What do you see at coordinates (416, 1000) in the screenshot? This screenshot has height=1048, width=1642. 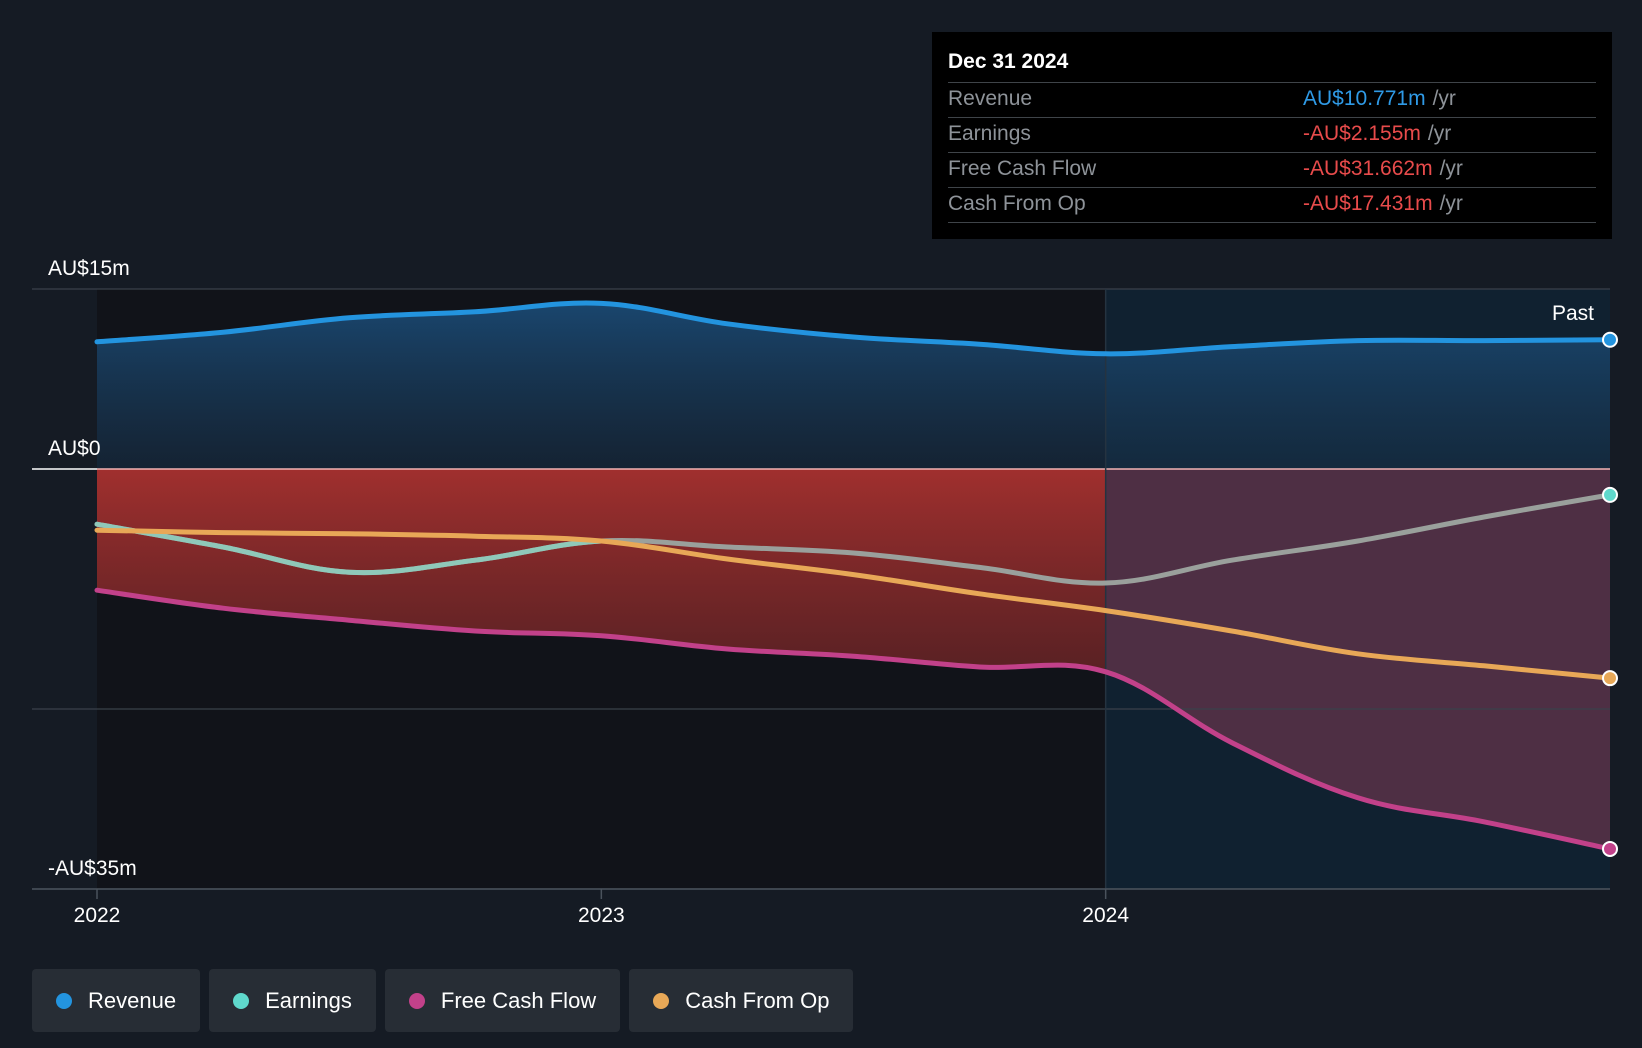 I see `free-cash-flow-dot-icon` at bounding box center [416, 1000].